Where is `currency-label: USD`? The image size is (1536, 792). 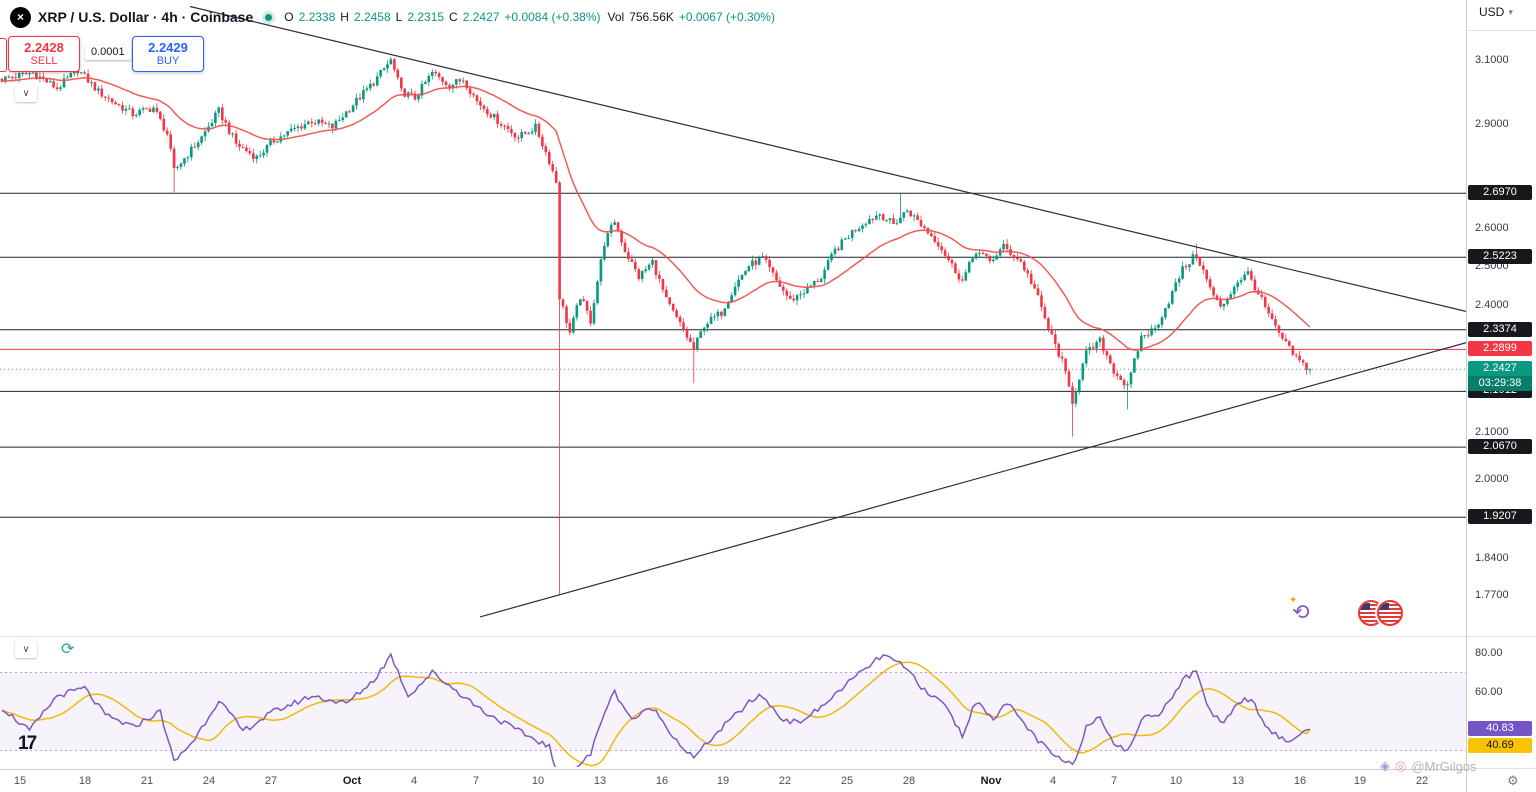 currency-label: USD is located at coordinates (1492, 12).